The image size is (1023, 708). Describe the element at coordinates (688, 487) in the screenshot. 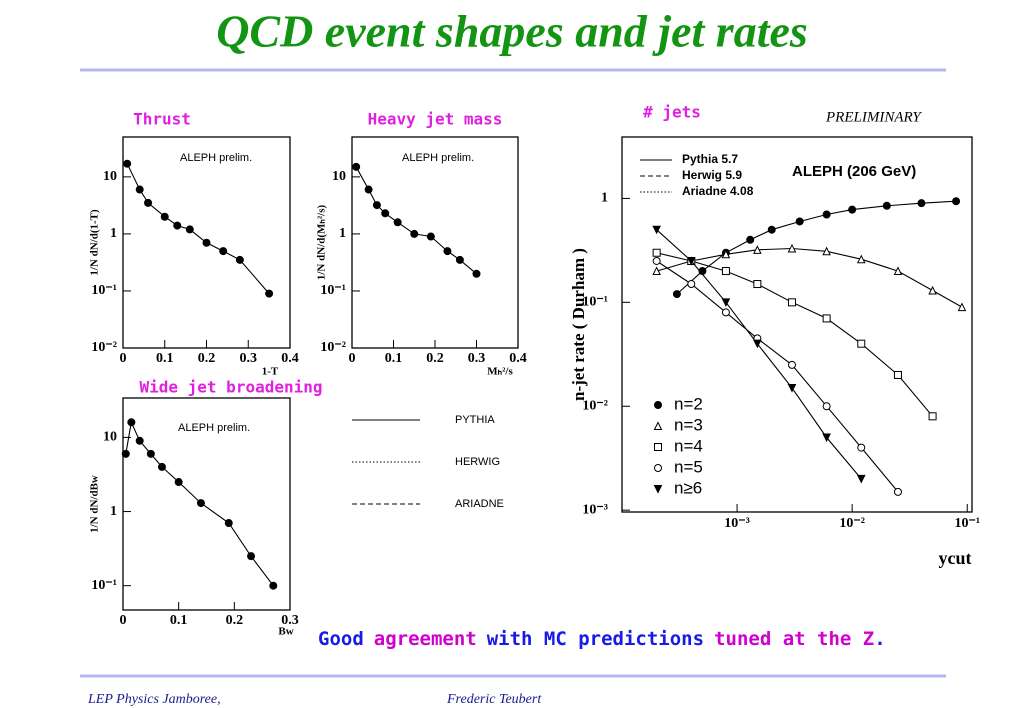

I see `legend-label: n≥6` at that location.